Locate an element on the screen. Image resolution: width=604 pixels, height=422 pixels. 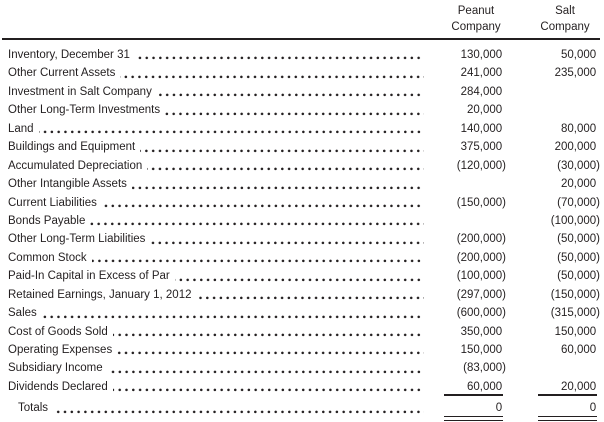
amount-text: 150,000 is located at coordinates (575, 331).